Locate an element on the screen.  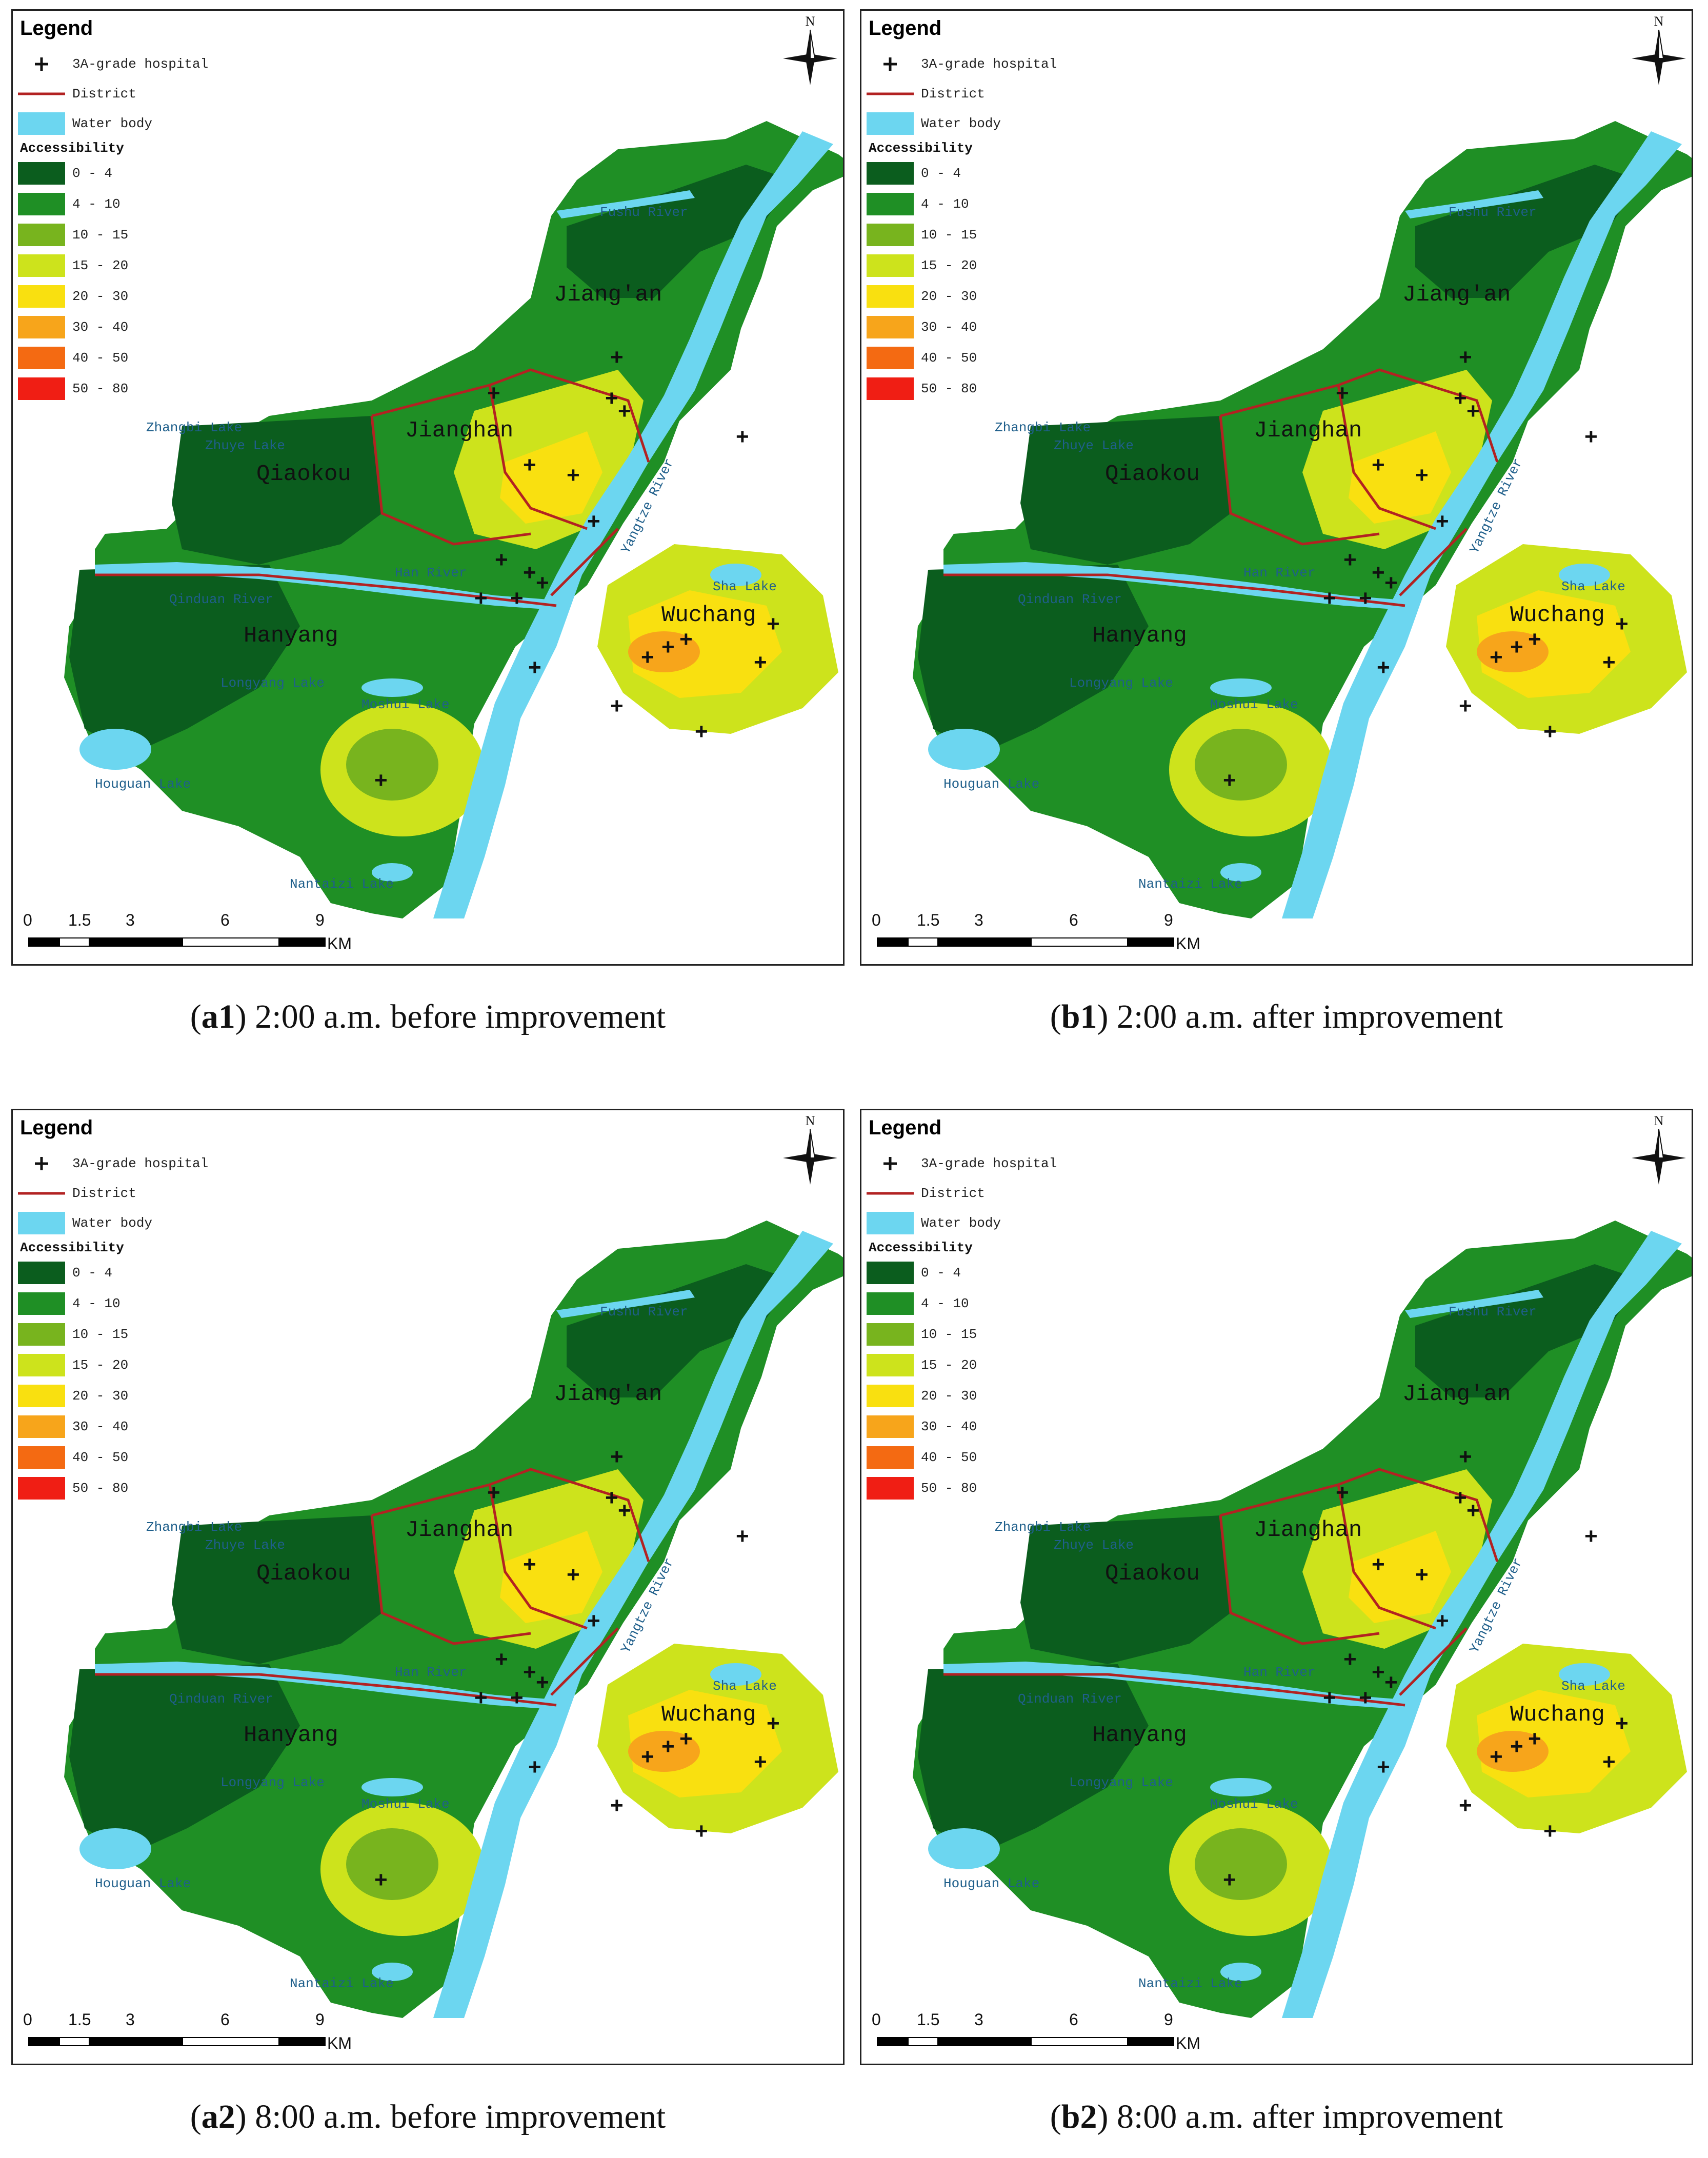
scale-label: 6 is located at coordinates (225, 2019).